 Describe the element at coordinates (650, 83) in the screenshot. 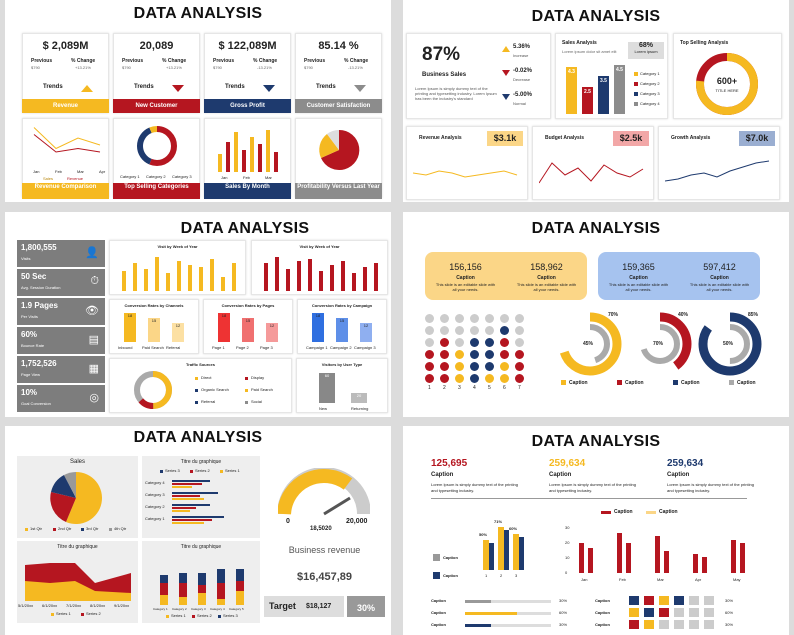

I see `category-legend-label: Category 2` at that location.